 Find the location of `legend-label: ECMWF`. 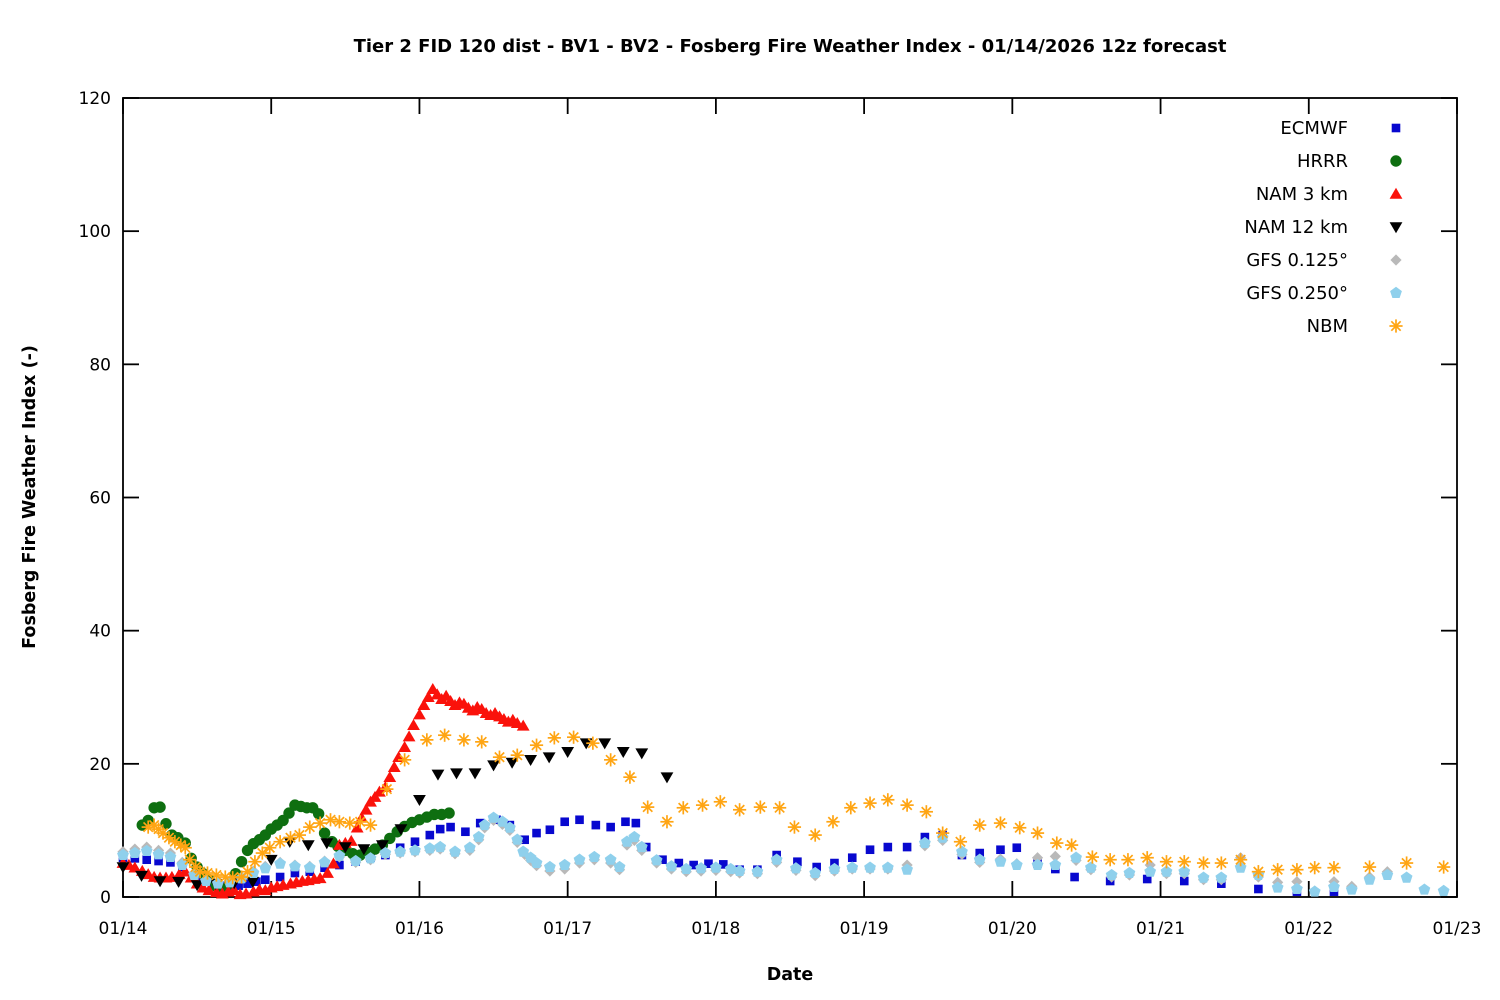

legend-label: ECMWF is located at coordinates (1314, 128).